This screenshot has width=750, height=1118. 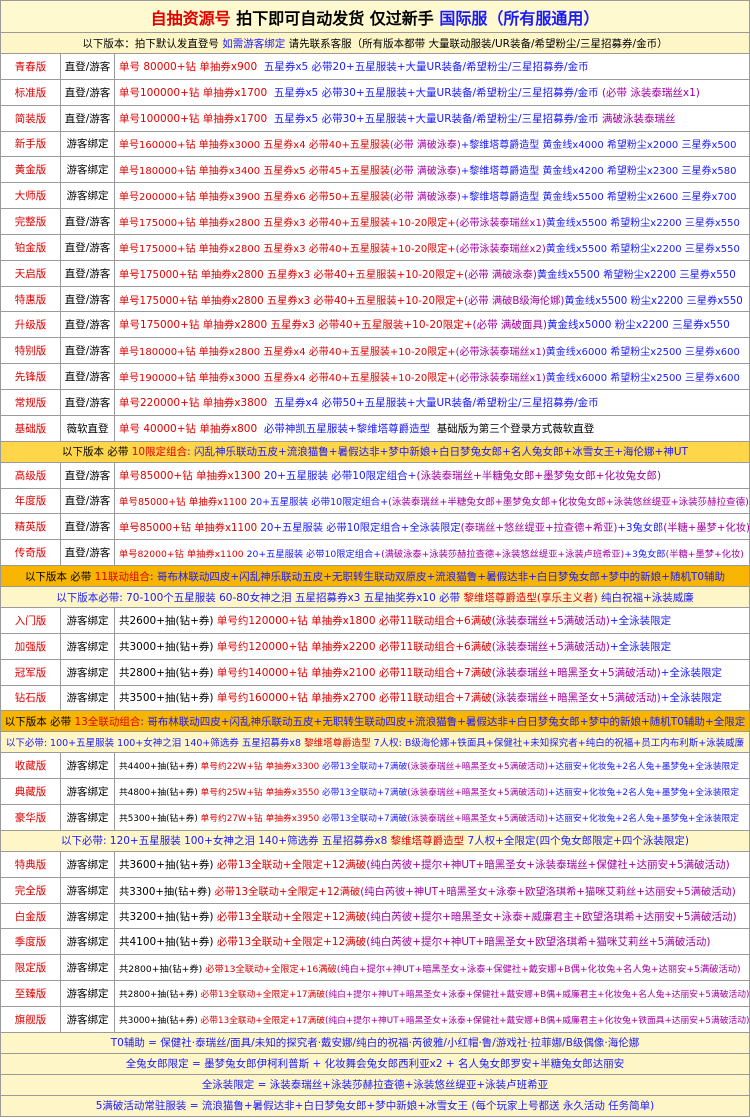 What do you see at coordinates (539, 475) in the screenshot?
I see `text-segment: (泳装泰瑞丝+半糖兔女郎+墨梦兔女郎+化妆兔女郎)` at bounding box center [539, 475].